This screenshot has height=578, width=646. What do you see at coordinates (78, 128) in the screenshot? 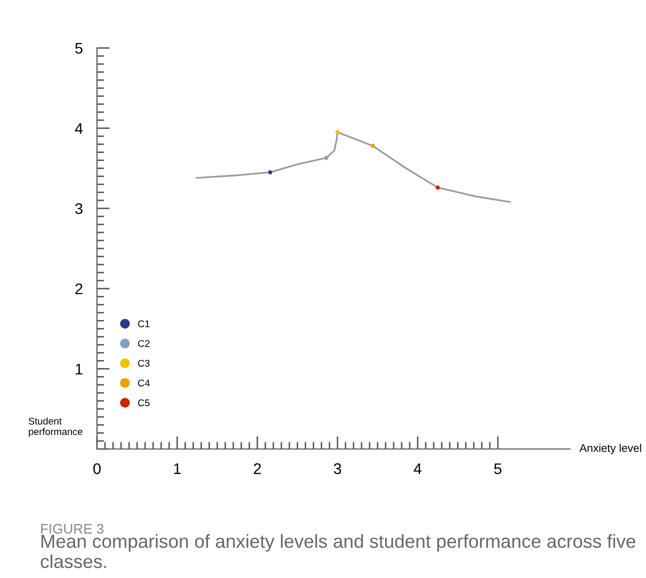
I see `y-tick-label: 4` at bounding box center [78, 128].